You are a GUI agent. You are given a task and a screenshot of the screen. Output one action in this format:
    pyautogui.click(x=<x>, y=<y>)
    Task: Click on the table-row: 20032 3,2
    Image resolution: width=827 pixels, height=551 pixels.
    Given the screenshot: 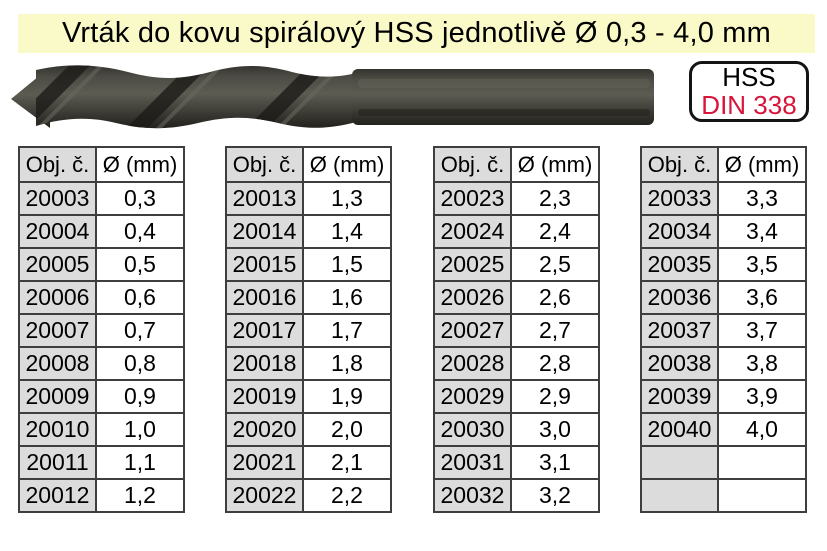 What is the action you would take?
    pyautogui.click(x=516, y=495)
    